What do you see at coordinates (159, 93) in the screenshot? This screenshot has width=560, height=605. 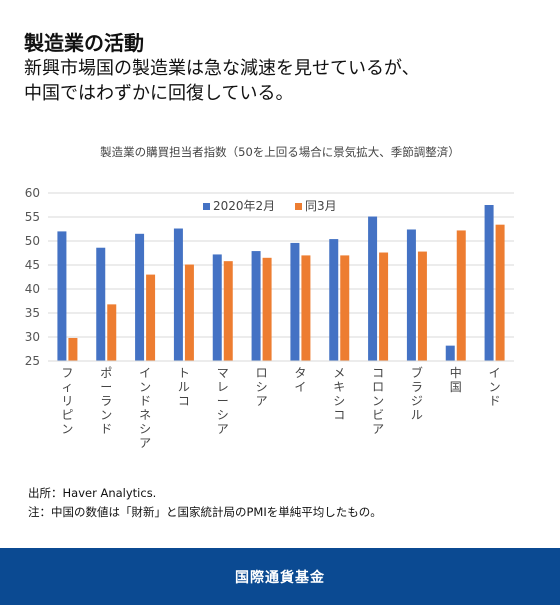 I see `subtitle-line-2: 中国ではわずかに回復している。` at bounding box center [159, 93].